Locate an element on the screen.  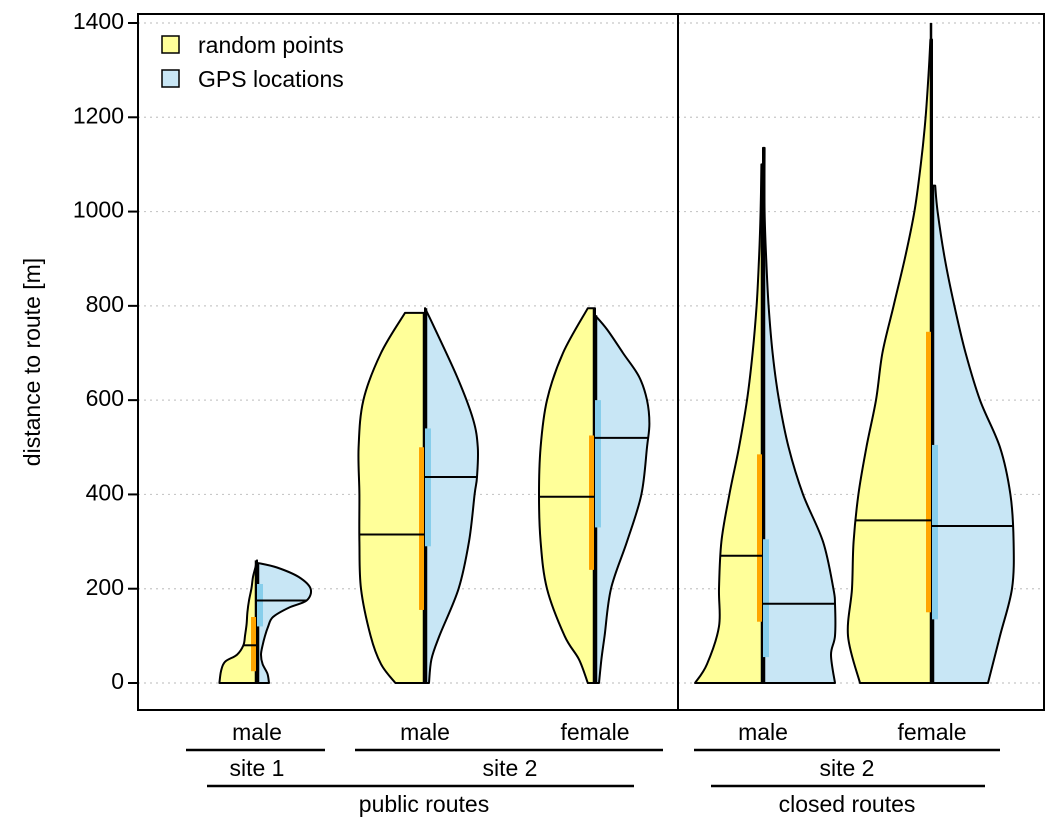
x-label-closed-routes: closed routes is located at coordinates (847, 804).